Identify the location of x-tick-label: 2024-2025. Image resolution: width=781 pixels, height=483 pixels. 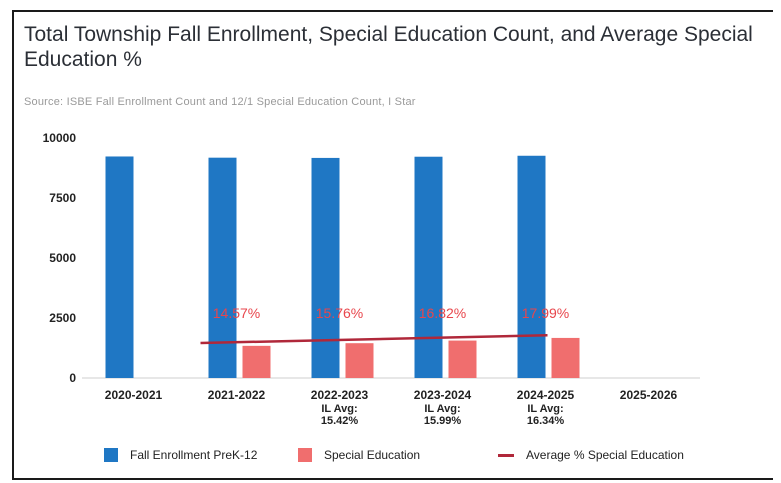
(546, 395).